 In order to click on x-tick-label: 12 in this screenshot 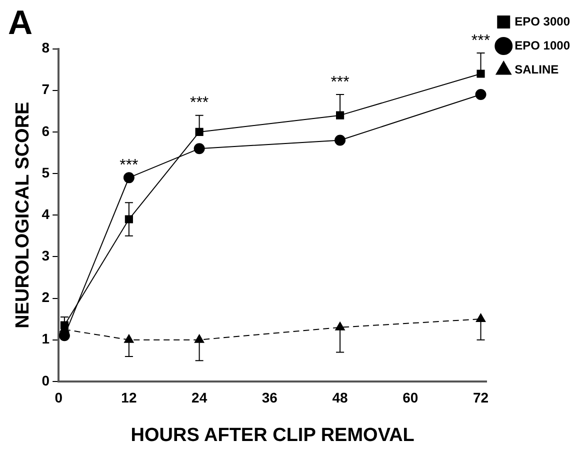, I will do `click(129, 398)`.